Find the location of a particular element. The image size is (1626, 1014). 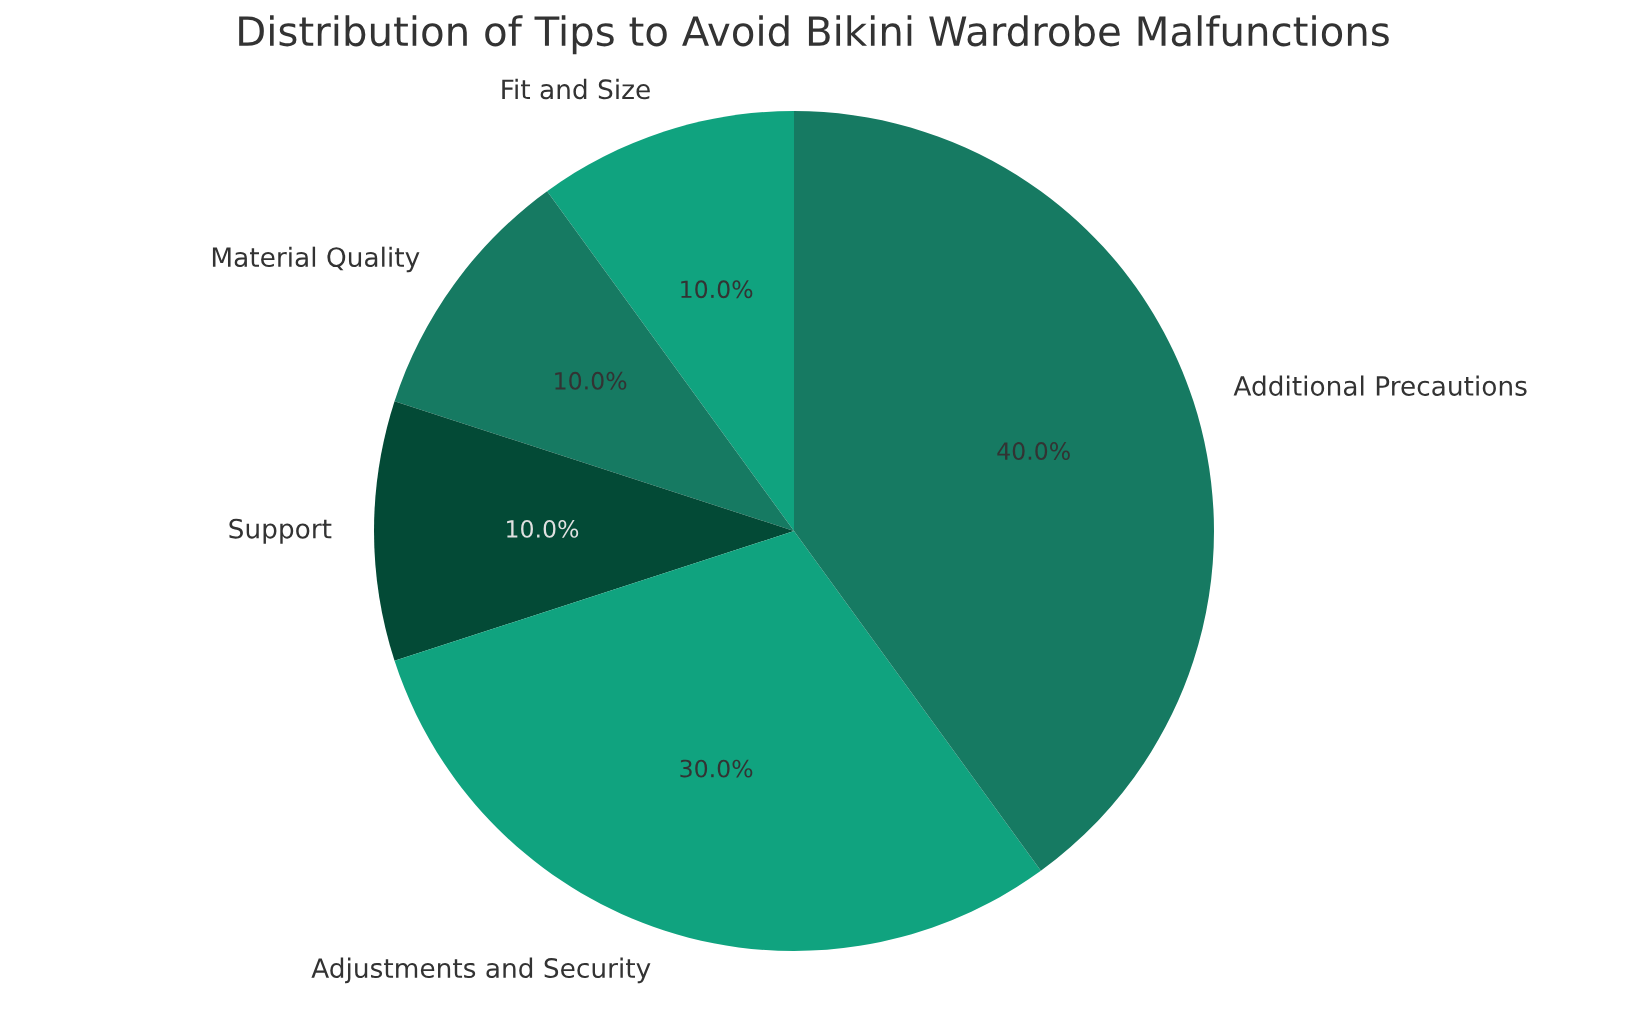

slice-label: Support is located at coordinates (280, 531).